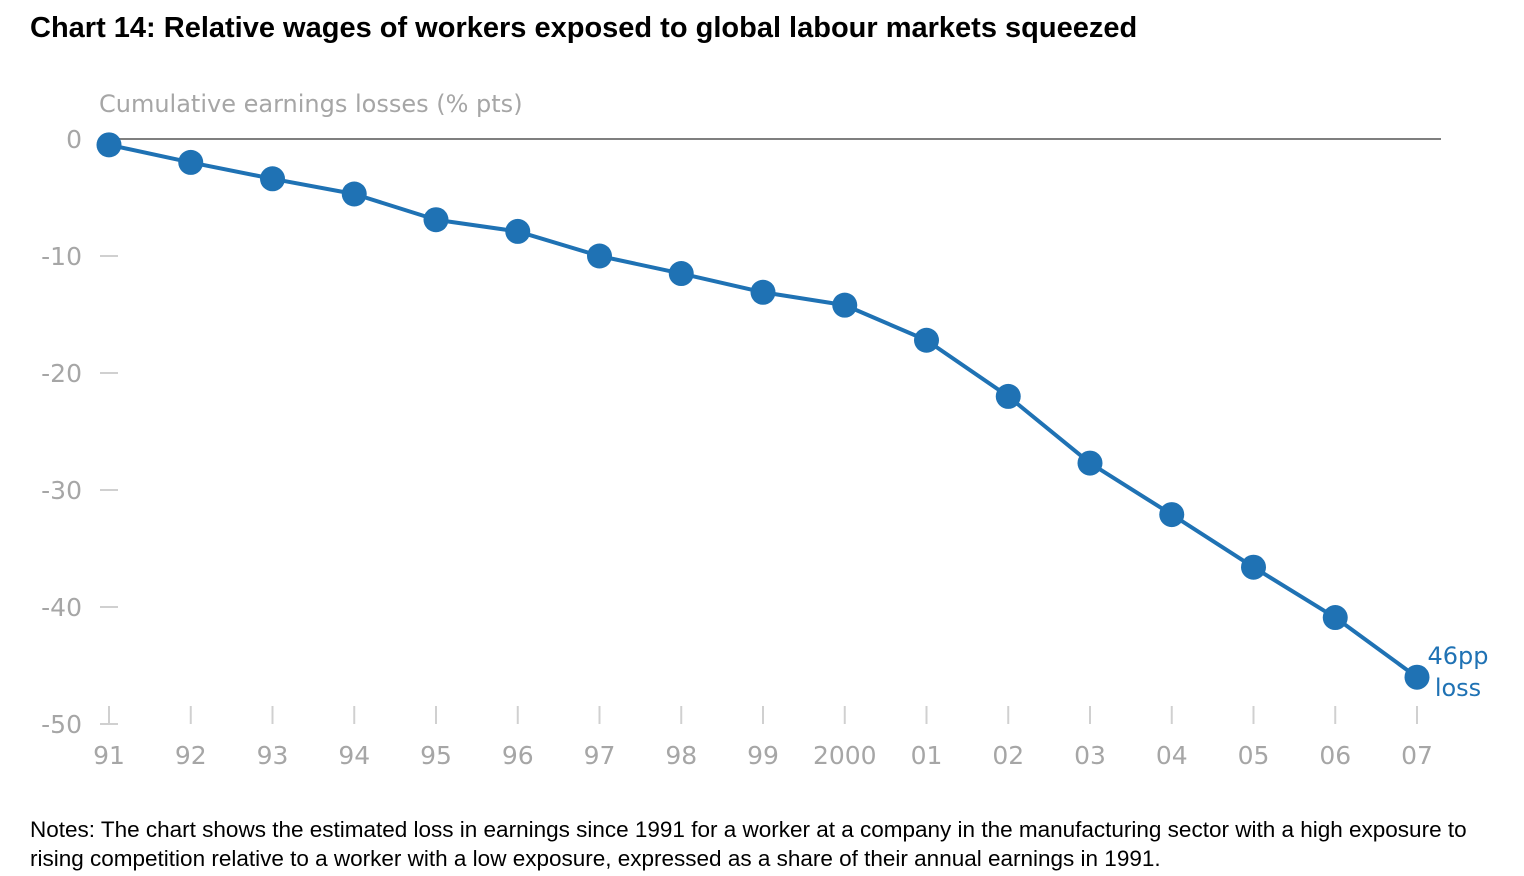 This screenshot has height=876, width=1524. What do you see at coordinates (681, 755) in the screenshot?
I see `x-tick-label: 98` at bounding box center [681, 755].